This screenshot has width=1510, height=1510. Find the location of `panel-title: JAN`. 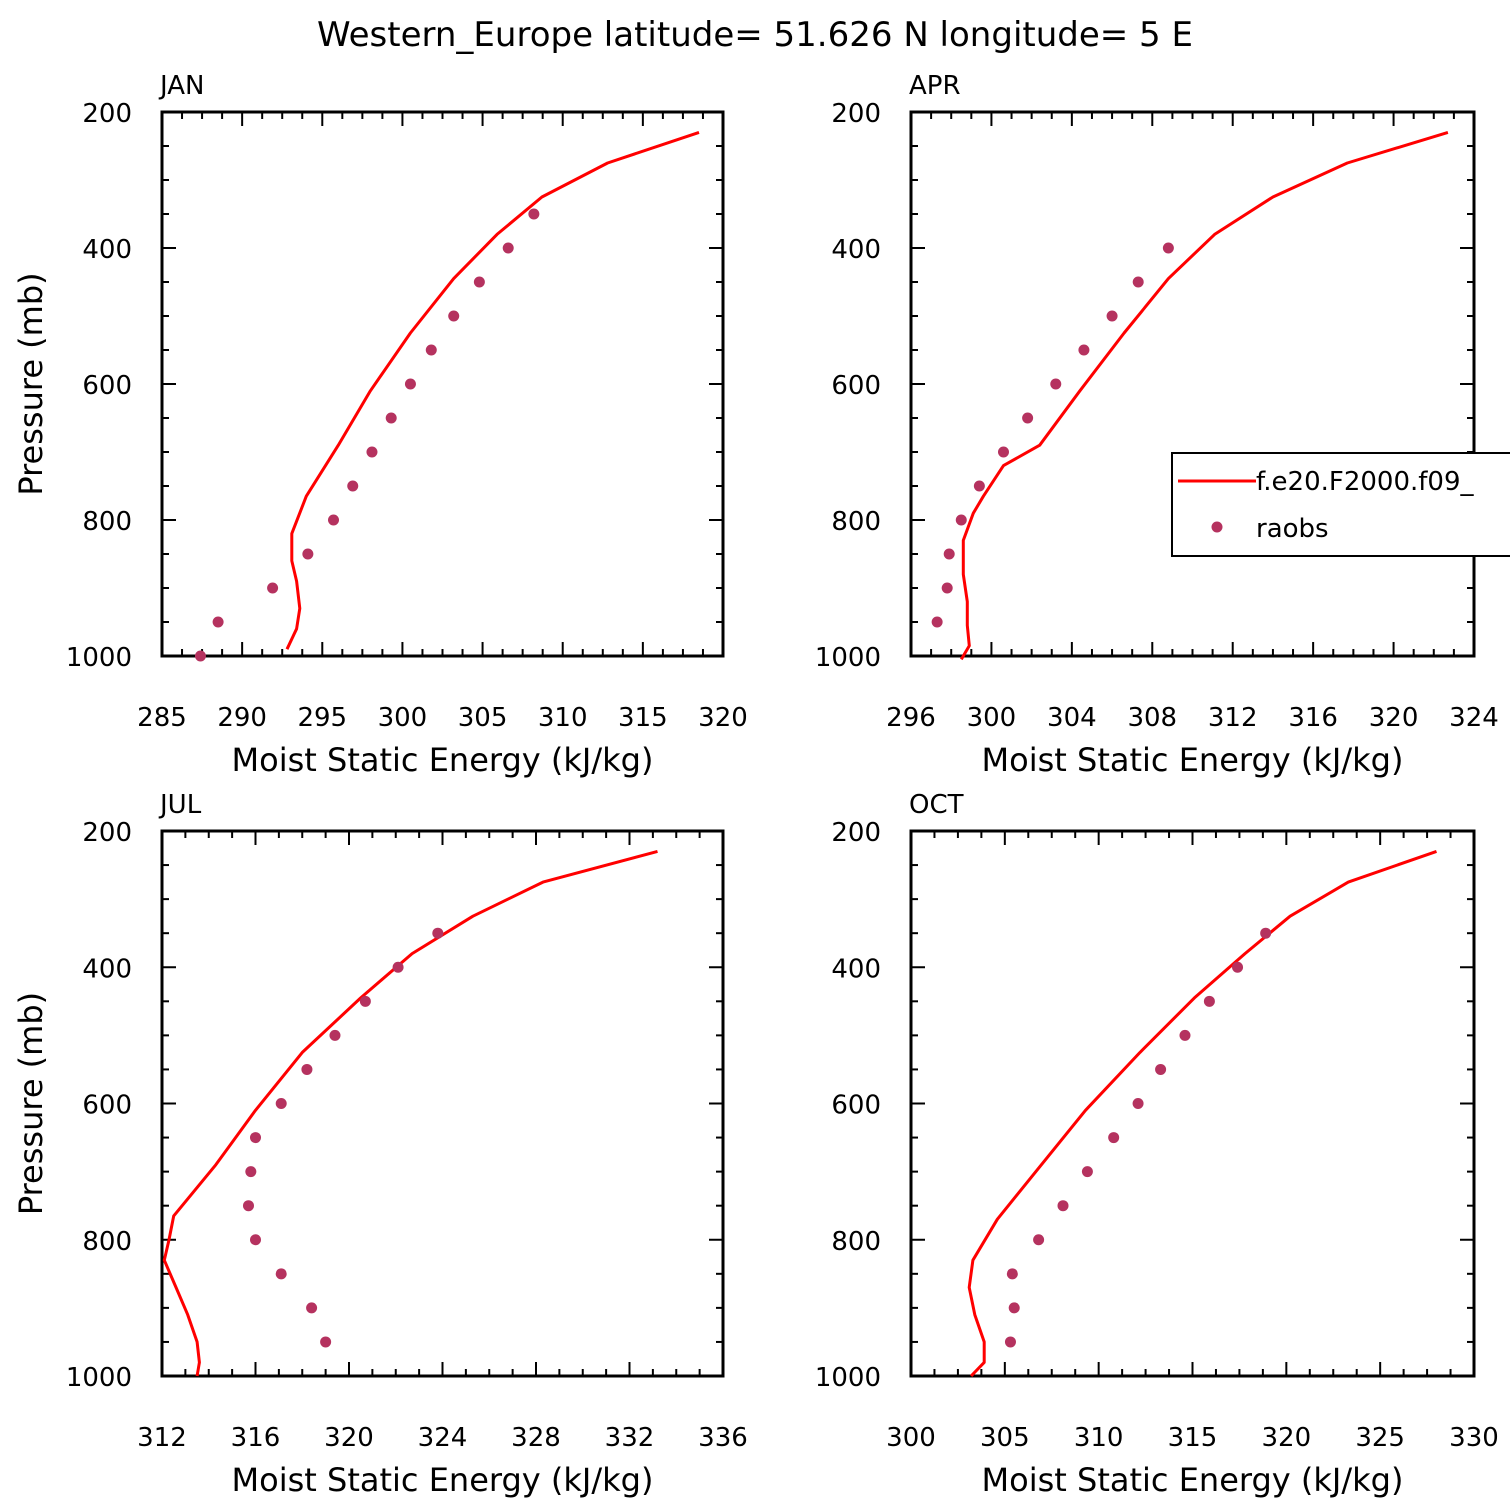

panel-title: JAN is located at coordinates (181, 86).